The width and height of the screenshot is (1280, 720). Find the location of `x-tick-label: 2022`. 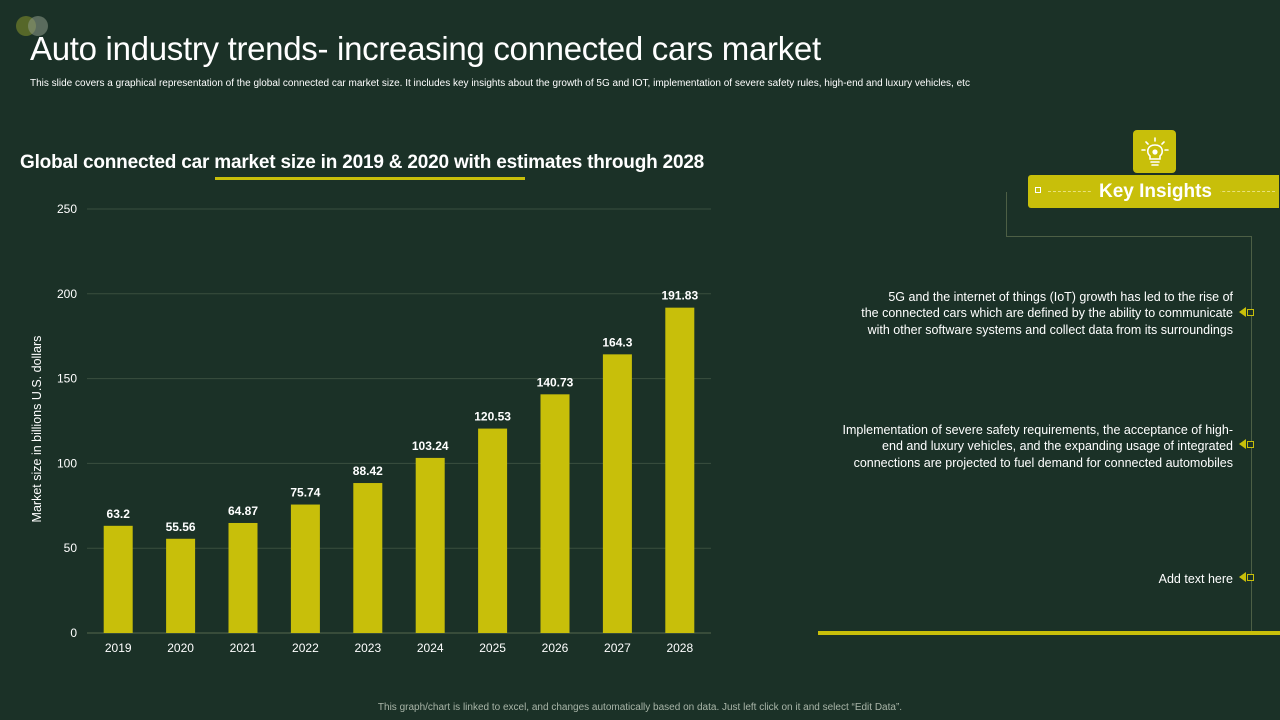

x-tick-label: 2022 is located at coordinates (305, 648).